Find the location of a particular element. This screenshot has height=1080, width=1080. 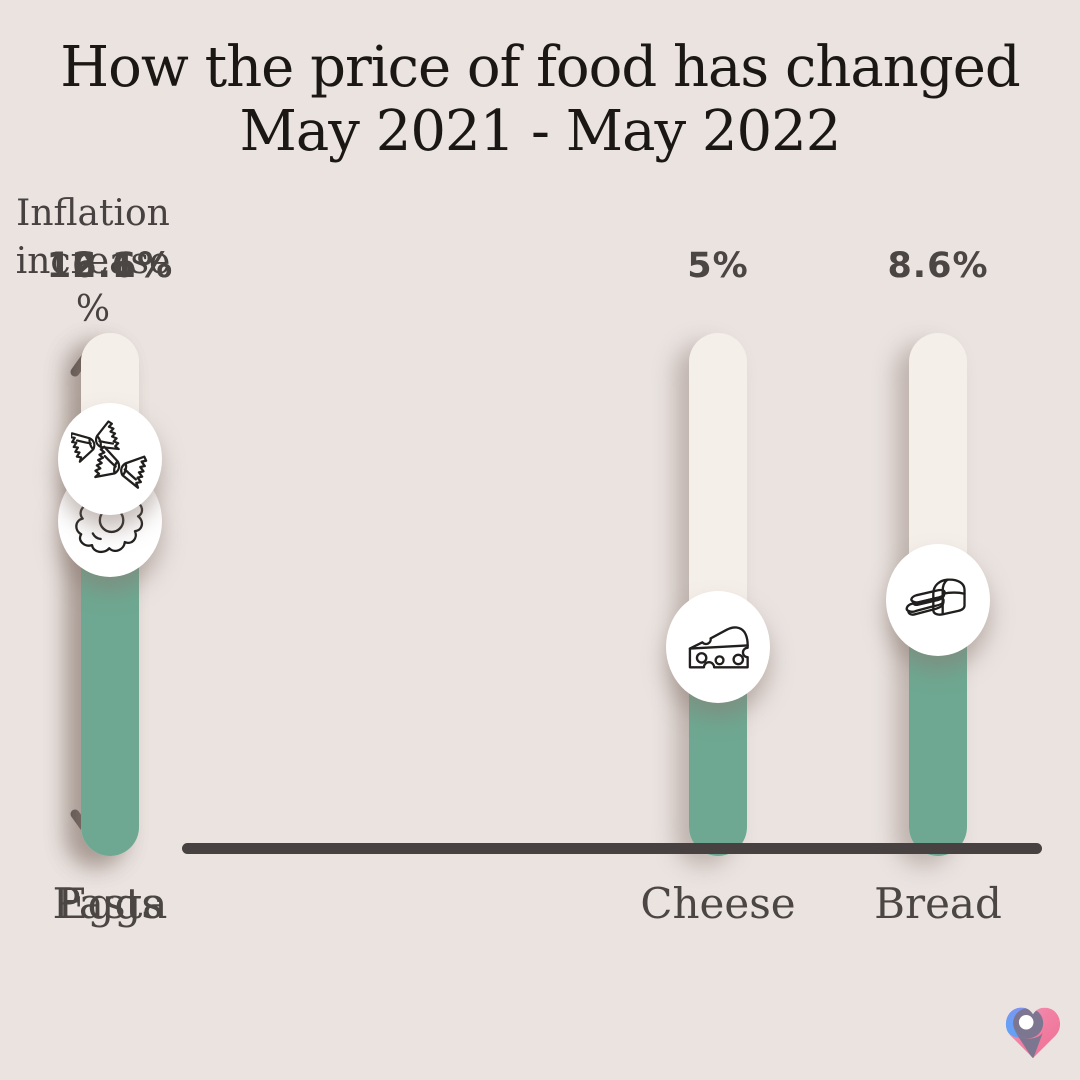

category-label: Bread is located at coordinates (938, 903).